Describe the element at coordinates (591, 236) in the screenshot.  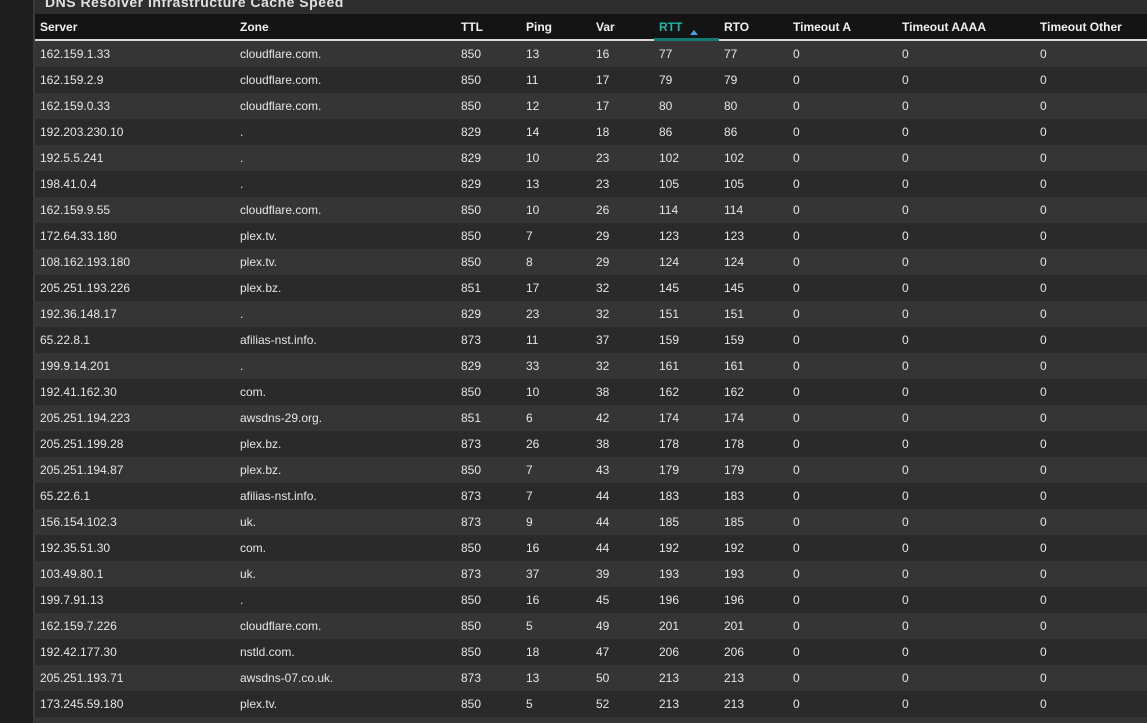
I see `table-row: 172.64.33.180 plex.tv. 850 7 29 123 123 0 0 0` at that location.